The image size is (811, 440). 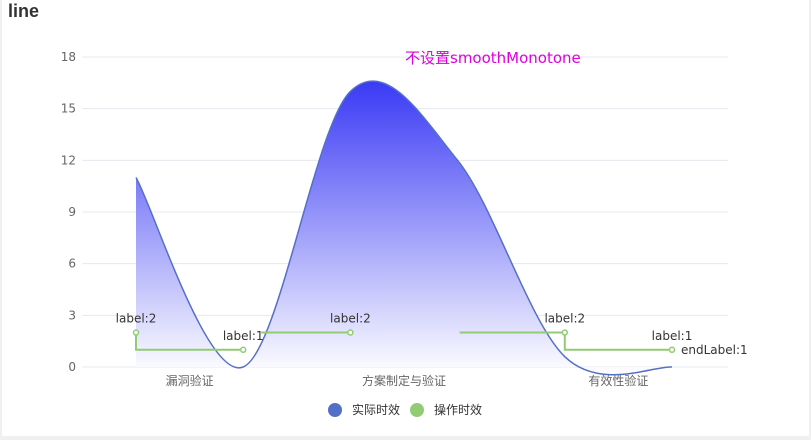 What do you see at coordinates (72, 367) in the screenshot?
I see `y-tick-label: 0` at bounding box center [72, 367].